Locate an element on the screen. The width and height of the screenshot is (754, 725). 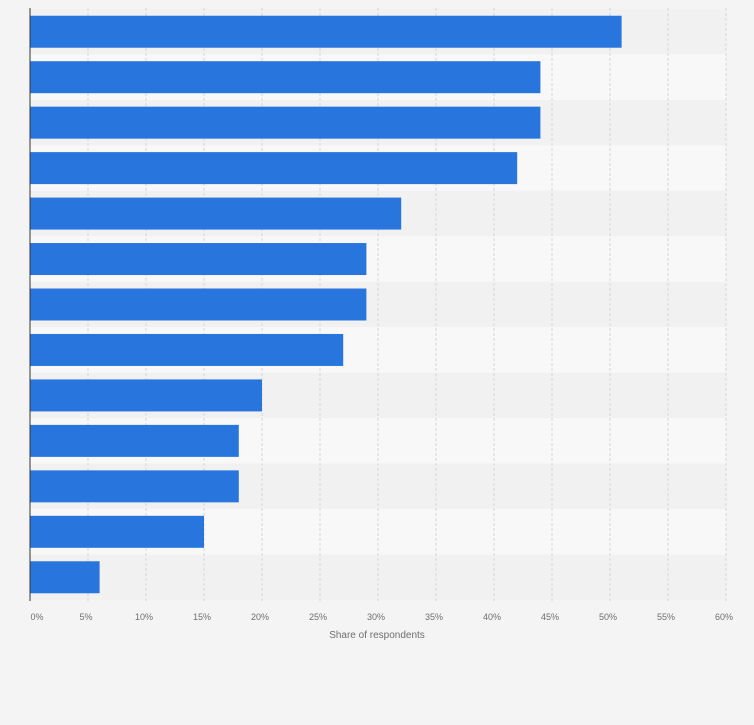
x-tick-label: 5% is located at coordinates (85, 617).